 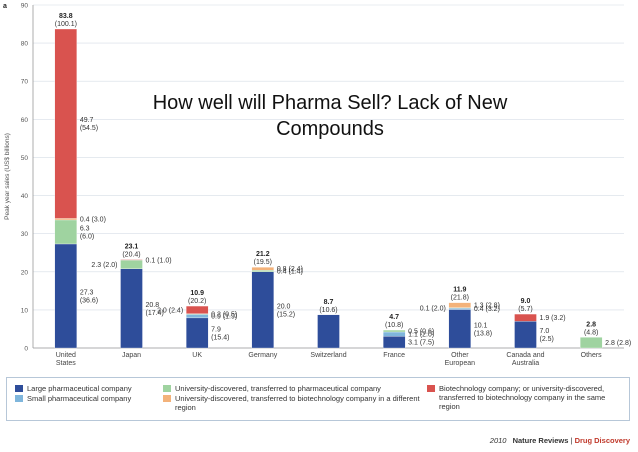 What do you see at coordinates (525, 363) in the screenshot?
I see `x-tick-label: Australia` at bounding box center [525, 363].